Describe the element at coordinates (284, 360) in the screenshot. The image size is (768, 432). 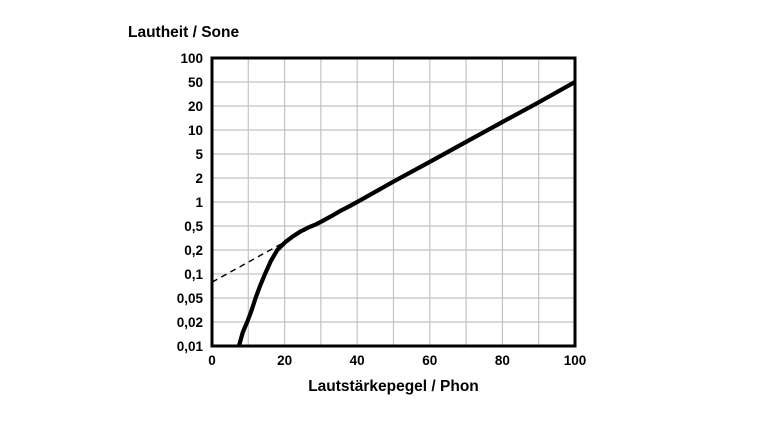
I see `x-tick-label: 20` at that location.